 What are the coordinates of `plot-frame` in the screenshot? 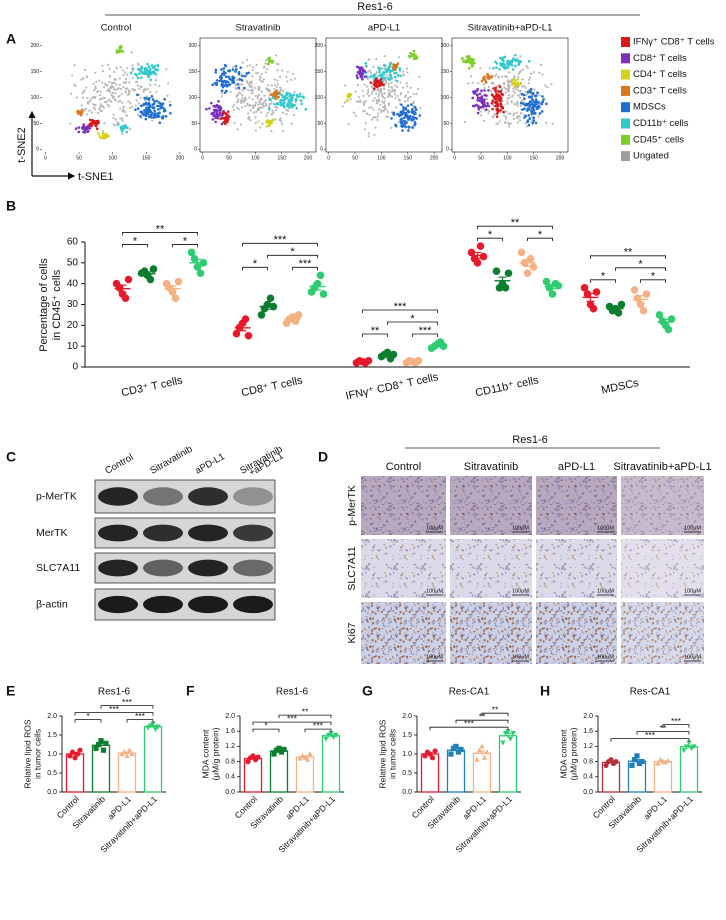 It's located at (258, 95).